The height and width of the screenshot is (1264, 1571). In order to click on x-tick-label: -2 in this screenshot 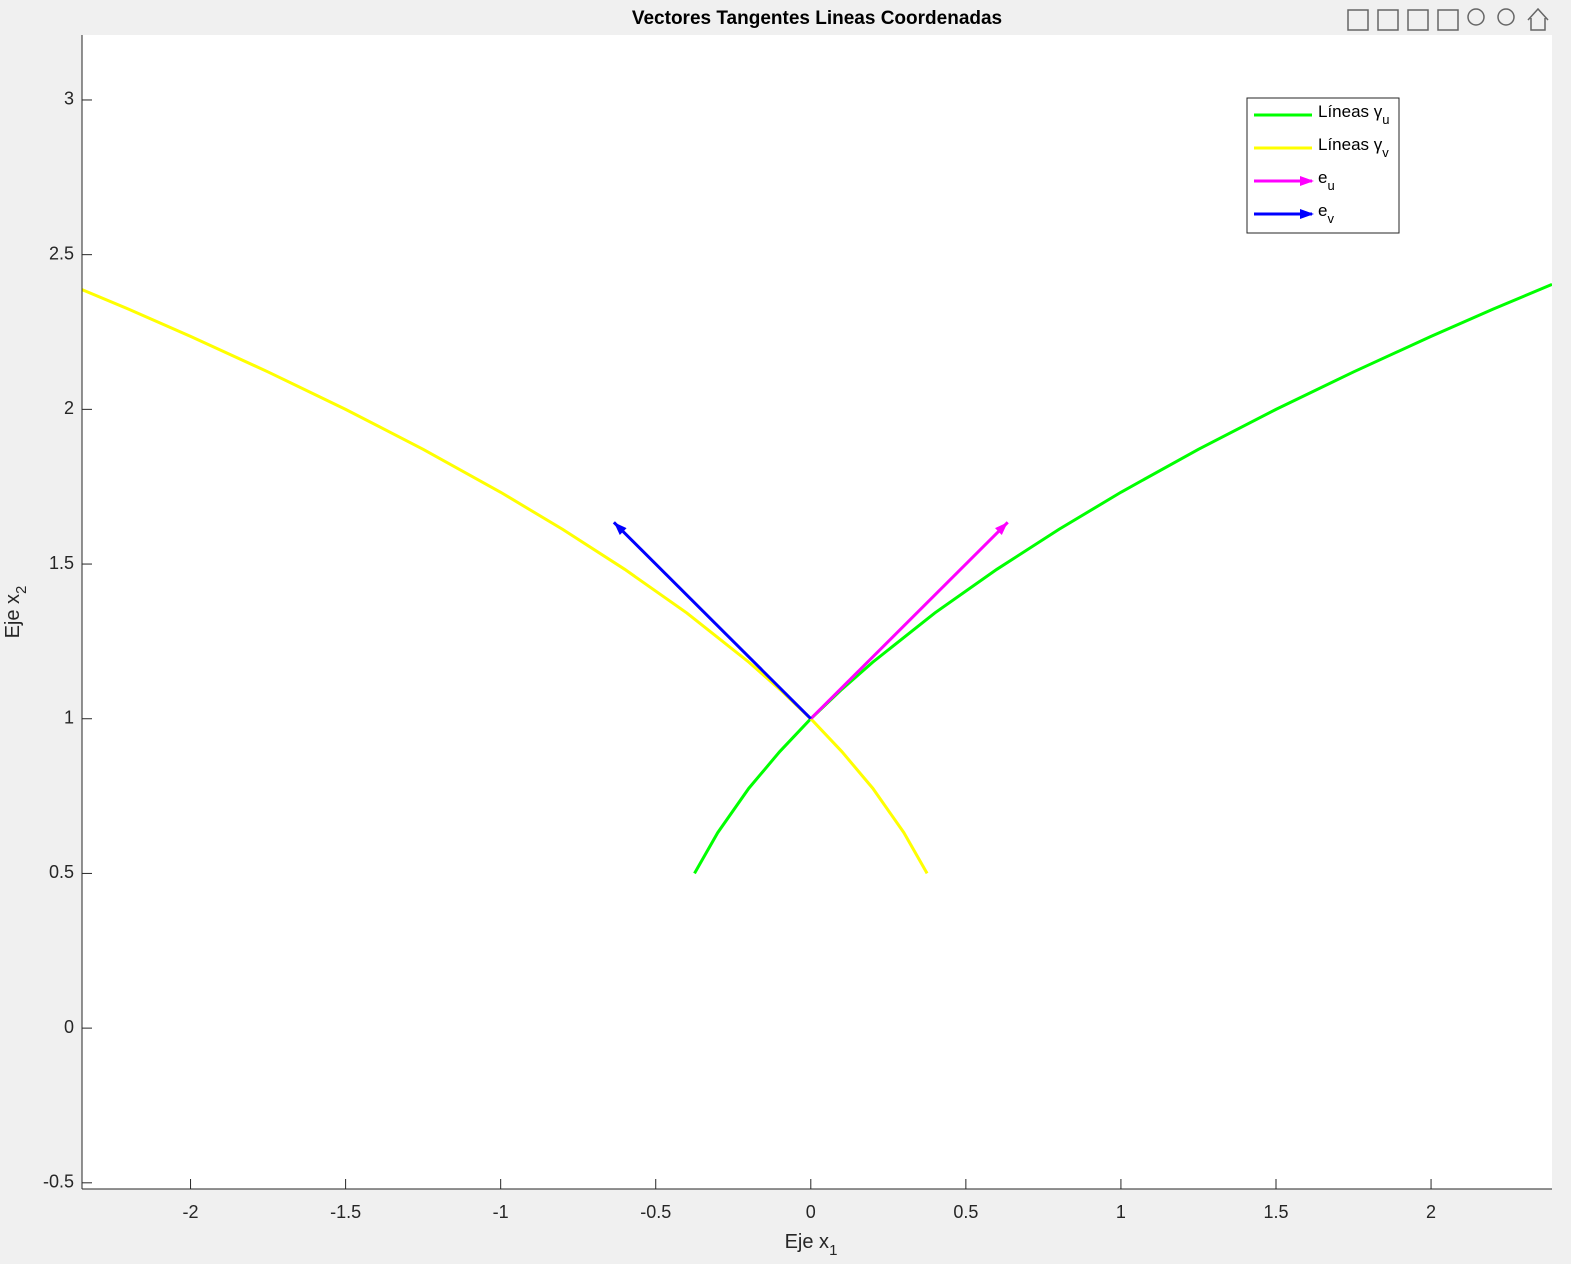, I will do `click(191, 1212)`.